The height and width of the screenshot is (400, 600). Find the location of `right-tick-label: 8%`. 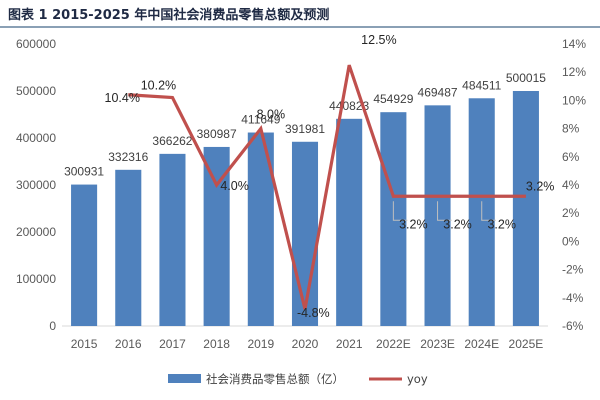

right-tick-label: 8% is located at coordinates (571, 129).